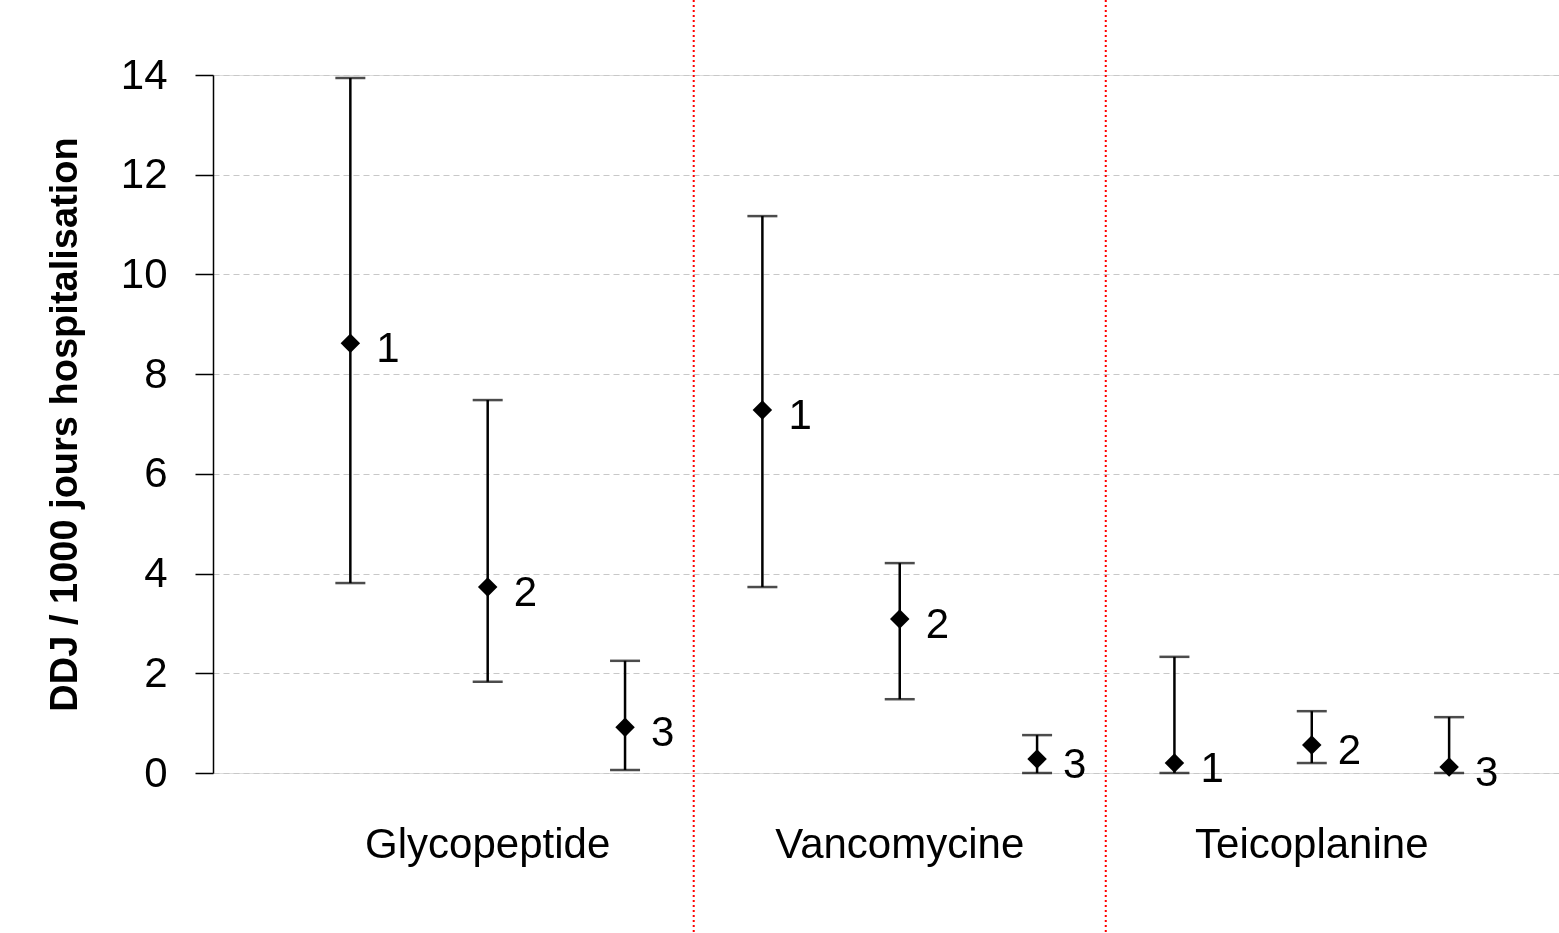 The height and width of the screenshot is (933, 1559). I want to click on y-axis-title: DDJ / 1000 jours hospitalisation, so click(63, 424).